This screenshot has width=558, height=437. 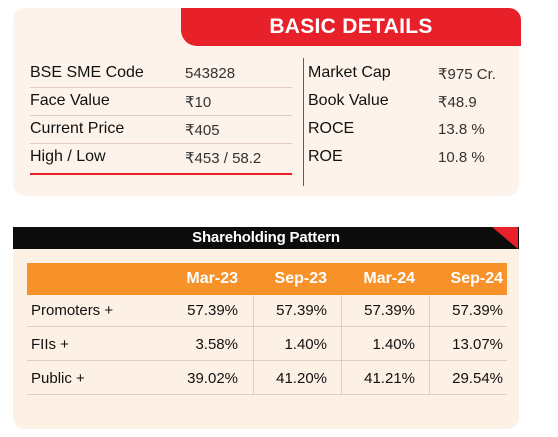 I want to click on detail-row-book-value: Book Value ₹48.9, so click(x=410, y=102).